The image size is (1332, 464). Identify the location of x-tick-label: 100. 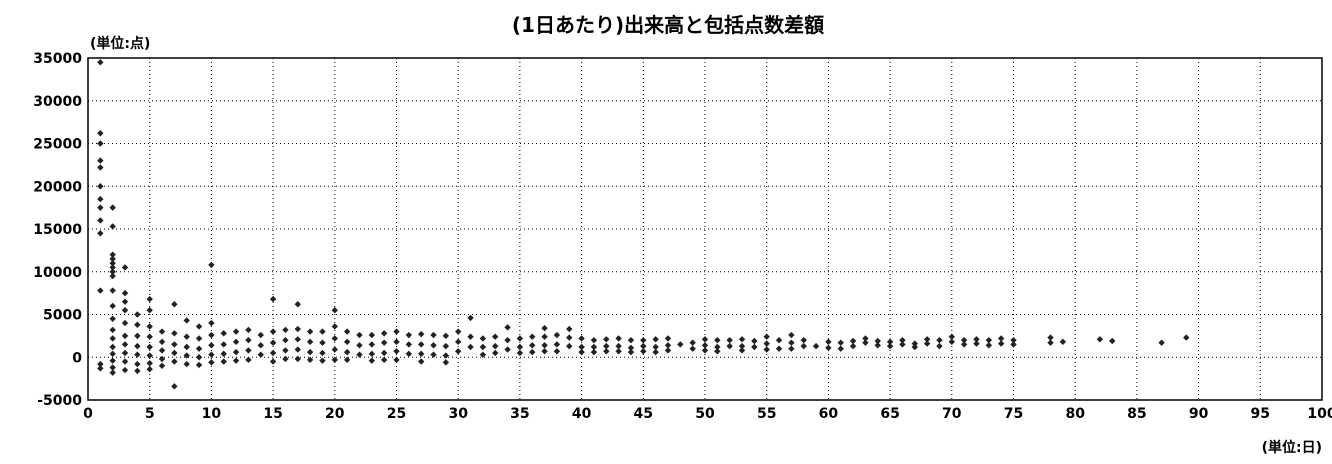
(1319, 414).